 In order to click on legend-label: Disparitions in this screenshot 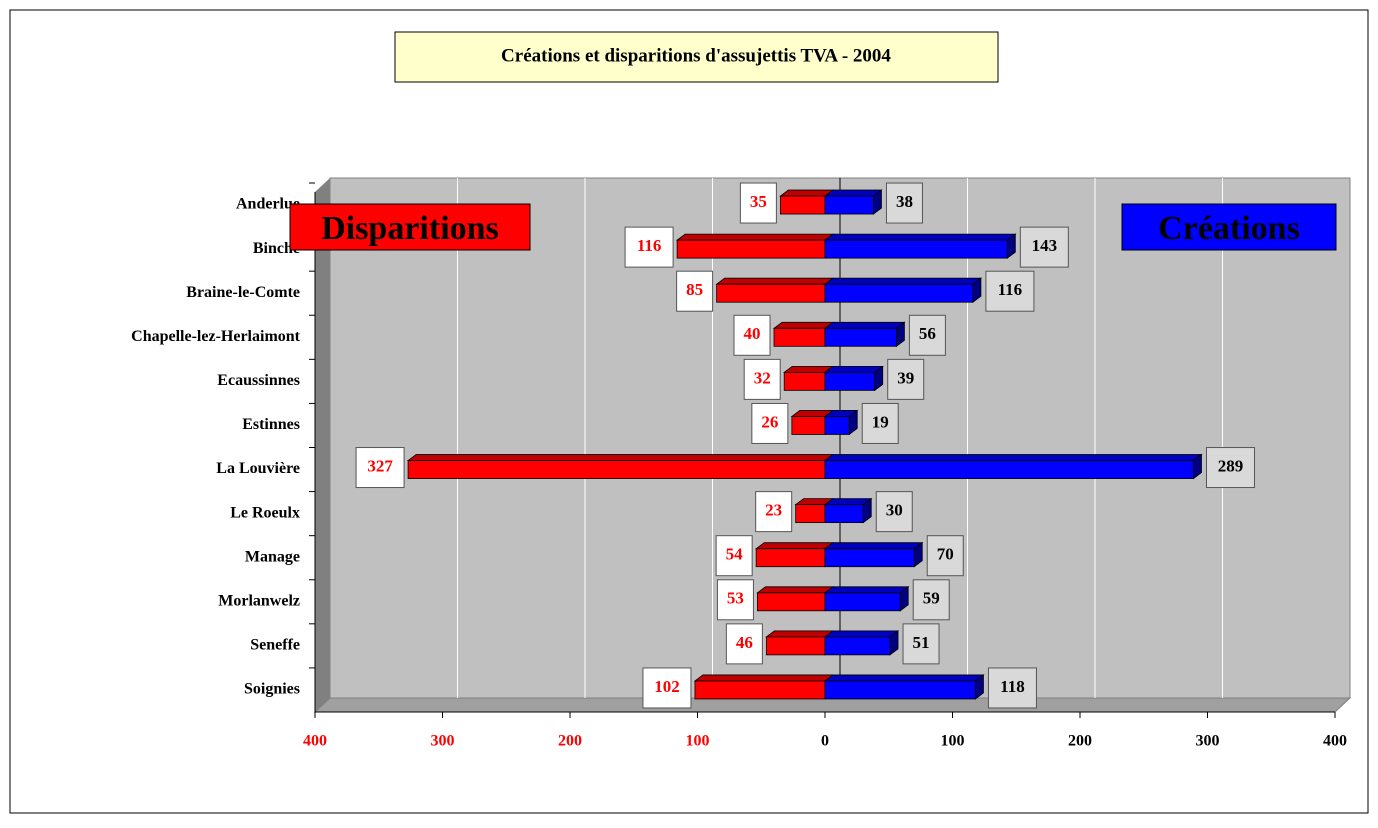, I will do `click(410, 228)`.